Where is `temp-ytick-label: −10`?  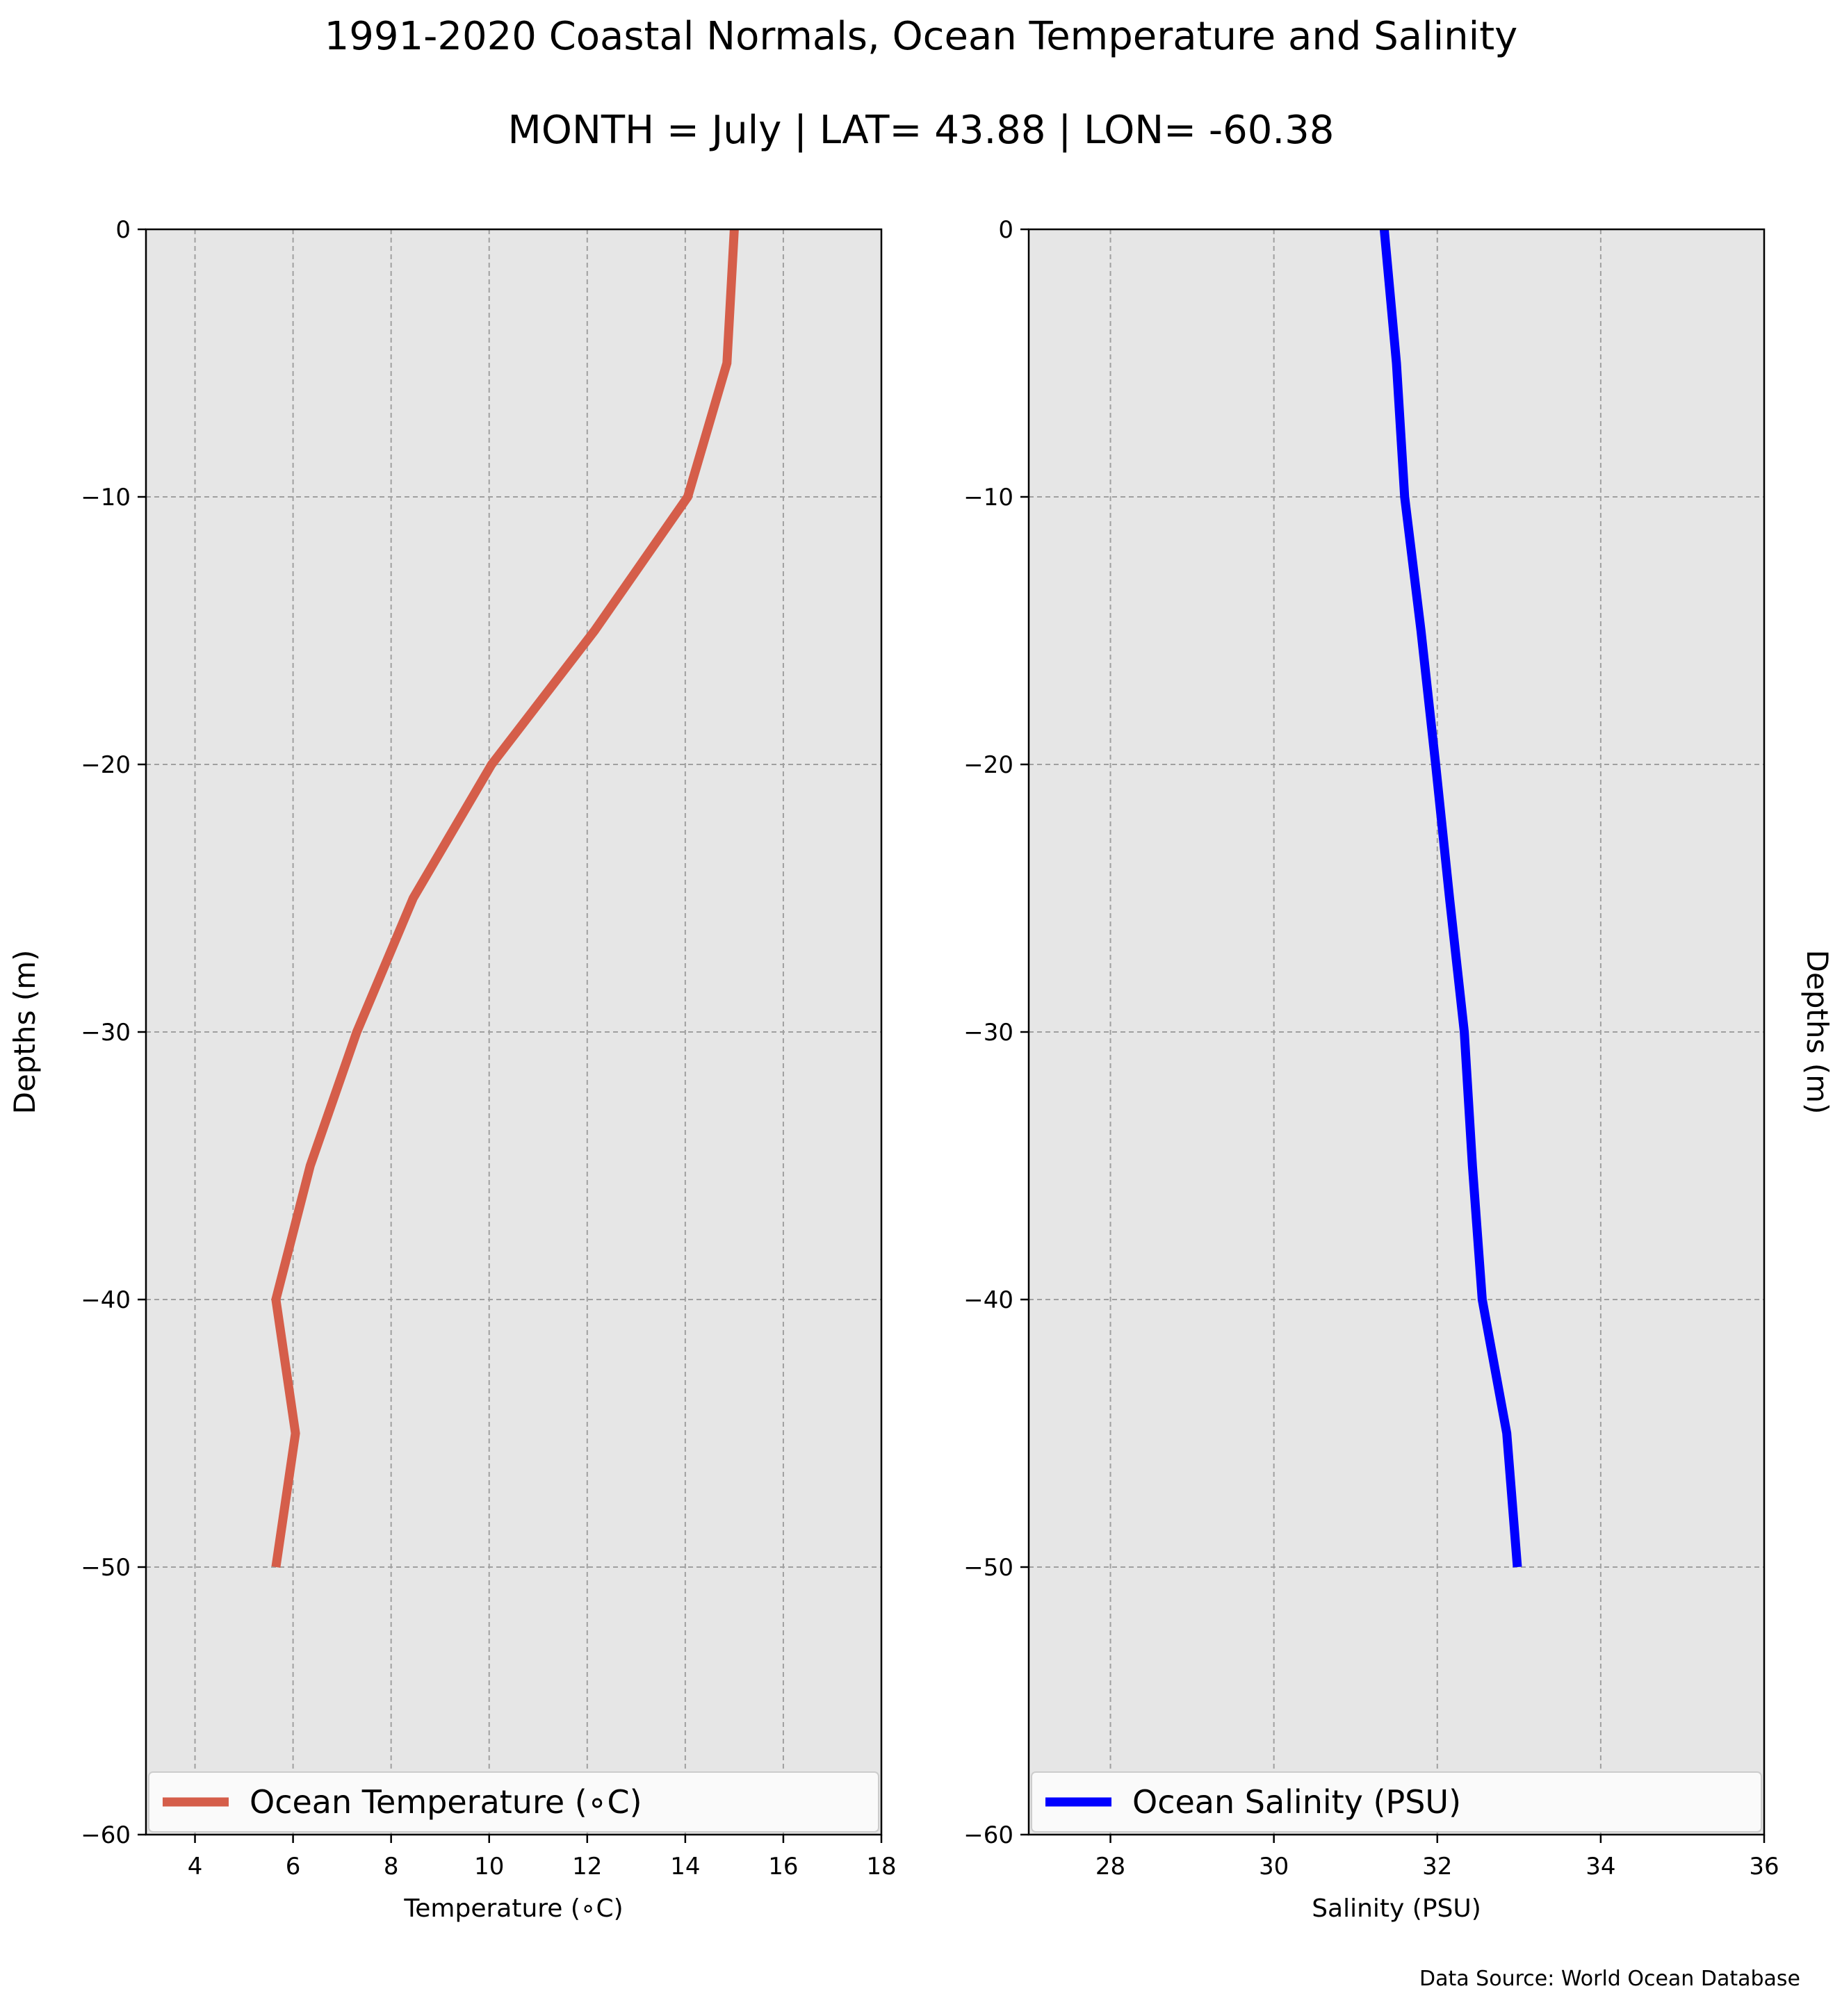
temp-ytick-label: −10 is located at coordinates (106, 498).